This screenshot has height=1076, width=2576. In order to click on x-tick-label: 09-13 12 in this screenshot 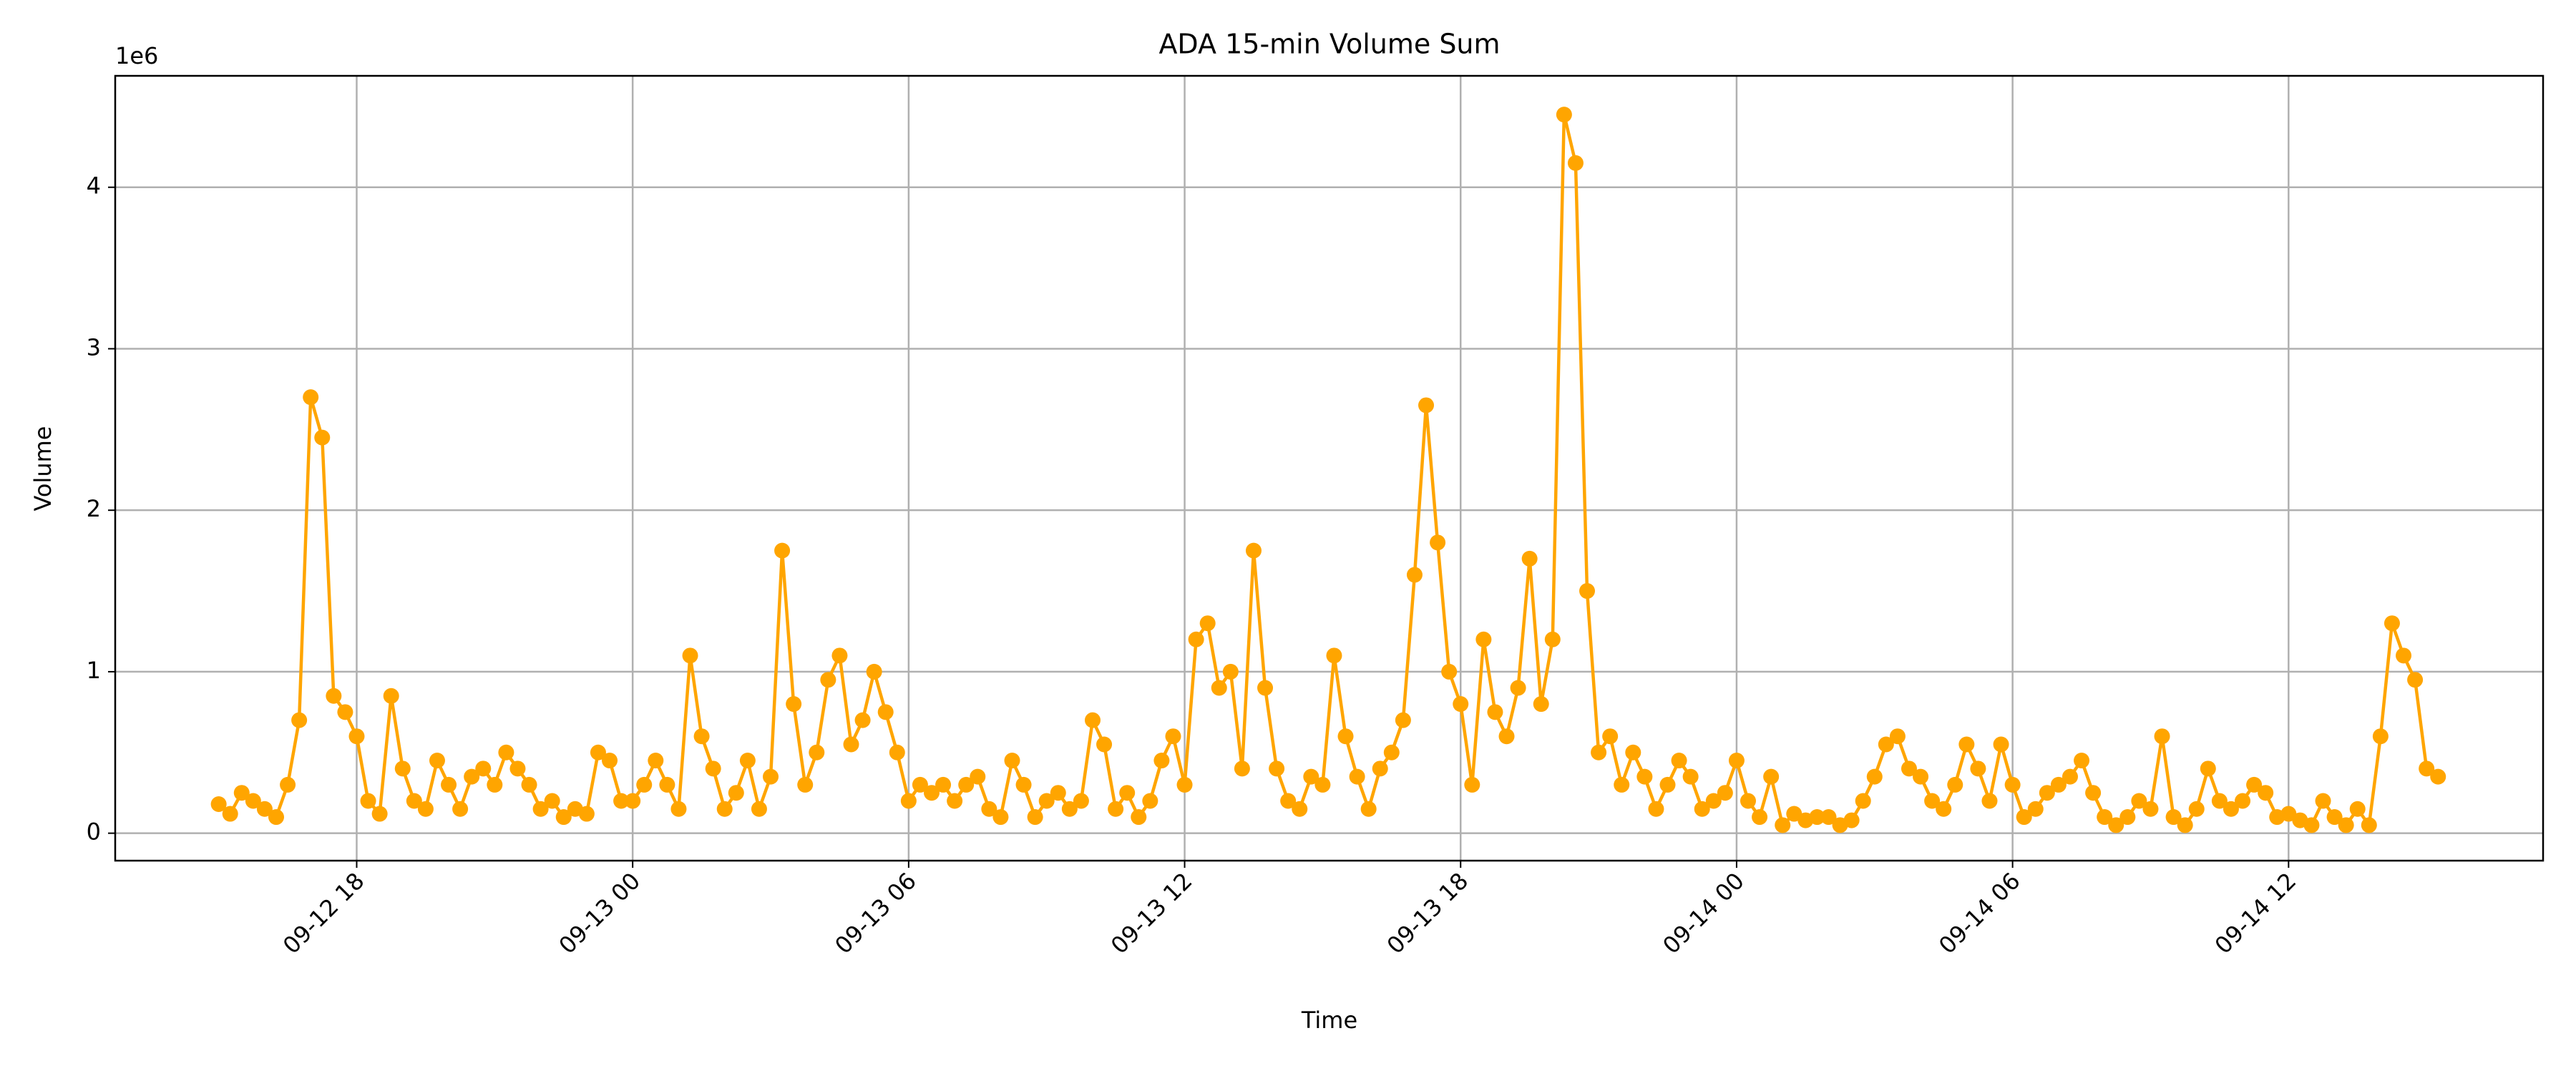, I will do `click(1152, 913)`.